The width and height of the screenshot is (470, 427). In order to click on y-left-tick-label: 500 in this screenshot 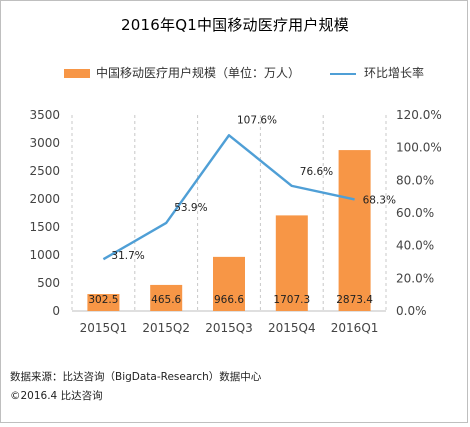, I will do `click(48, 283)`.